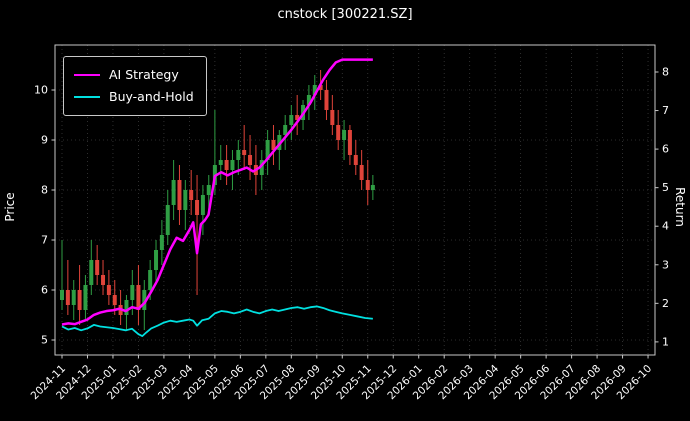 The width and height of the screenshot is (690, 421). Describe the element at coordinates (665, 303) in the screenshot. I see `svg-text: 2` at that location.